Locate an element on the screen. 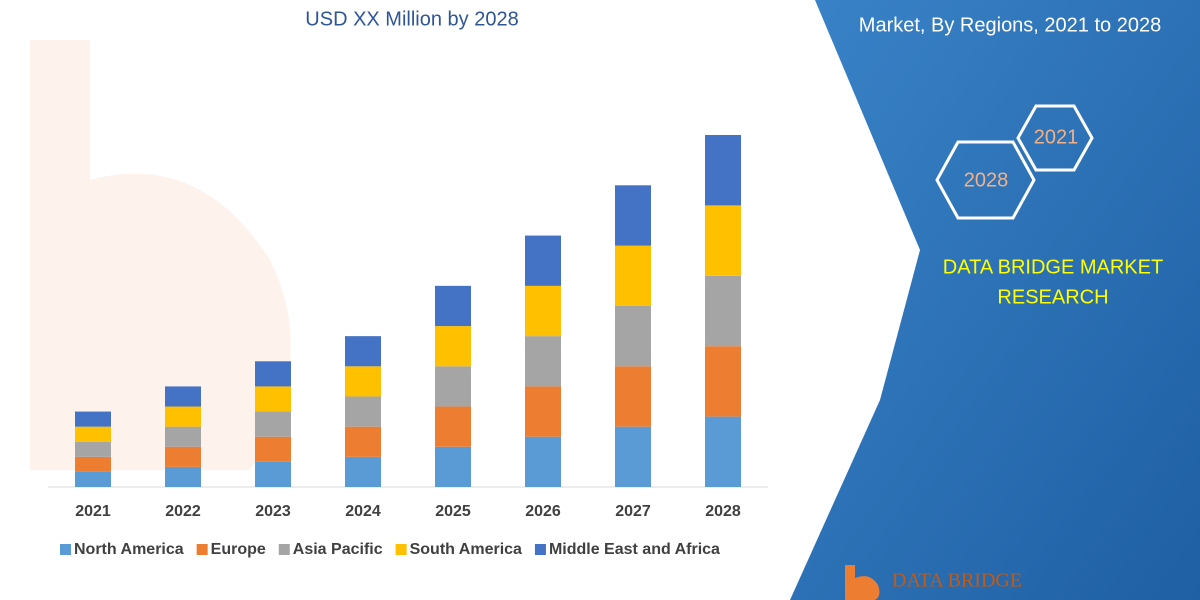 The height and width of the screenshot is (600, 1200). x-tick-label: 2022 is located at coordinates (183, 511).